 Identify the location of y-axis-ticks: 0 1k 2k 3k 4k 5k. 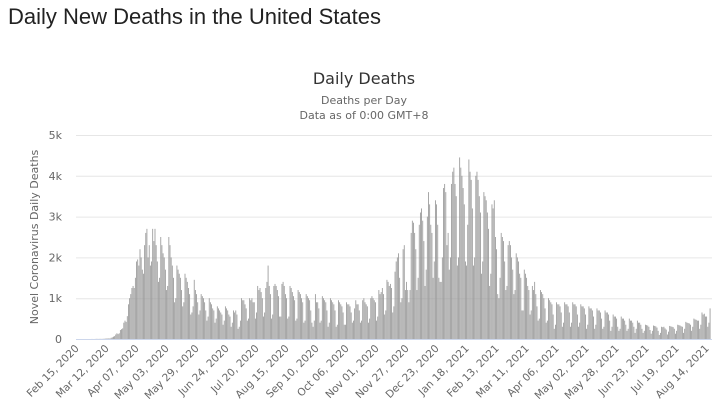
(56, 237).